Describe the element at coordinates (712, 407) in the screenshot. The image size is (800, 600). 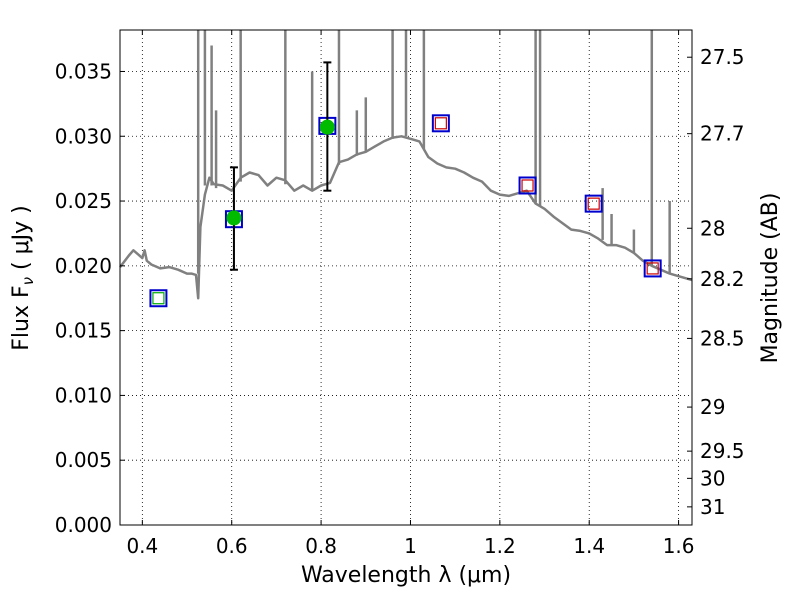
I see `y2-tick-label: 29` at that location.